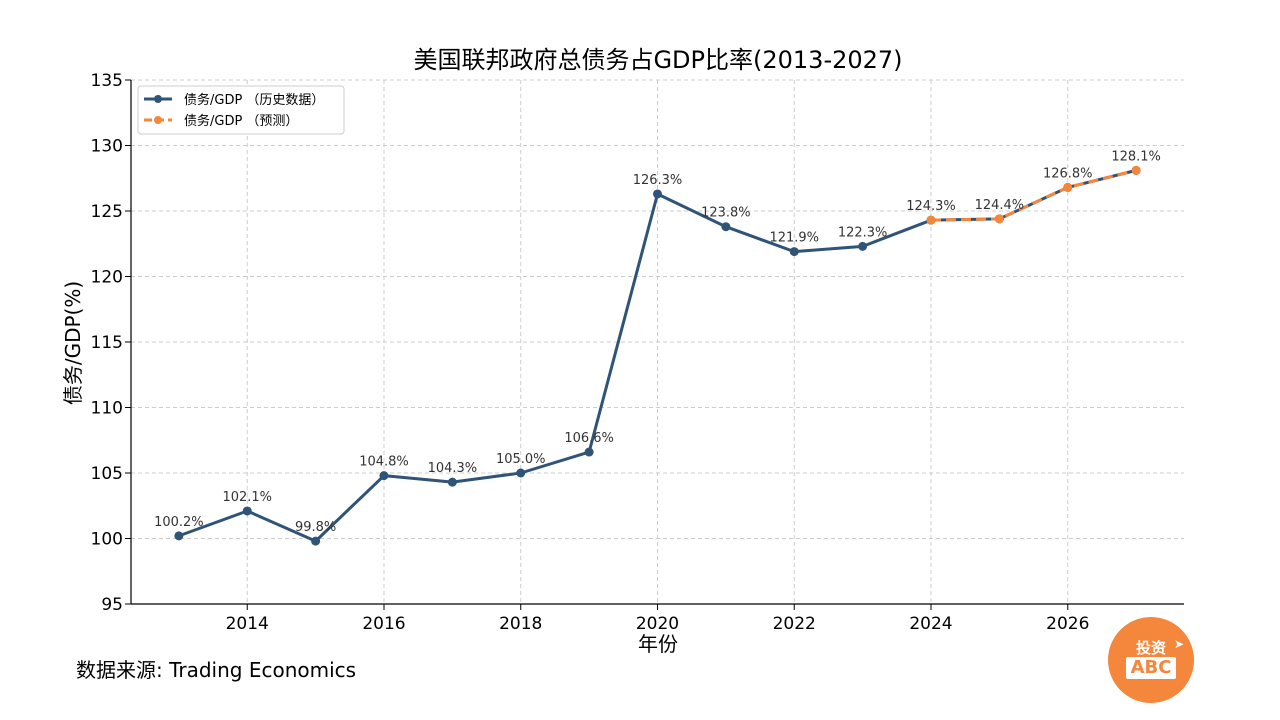  Describe the element at coordinates (107, 540) in the screenshot. I see `y-tick-label: 100` at that location.